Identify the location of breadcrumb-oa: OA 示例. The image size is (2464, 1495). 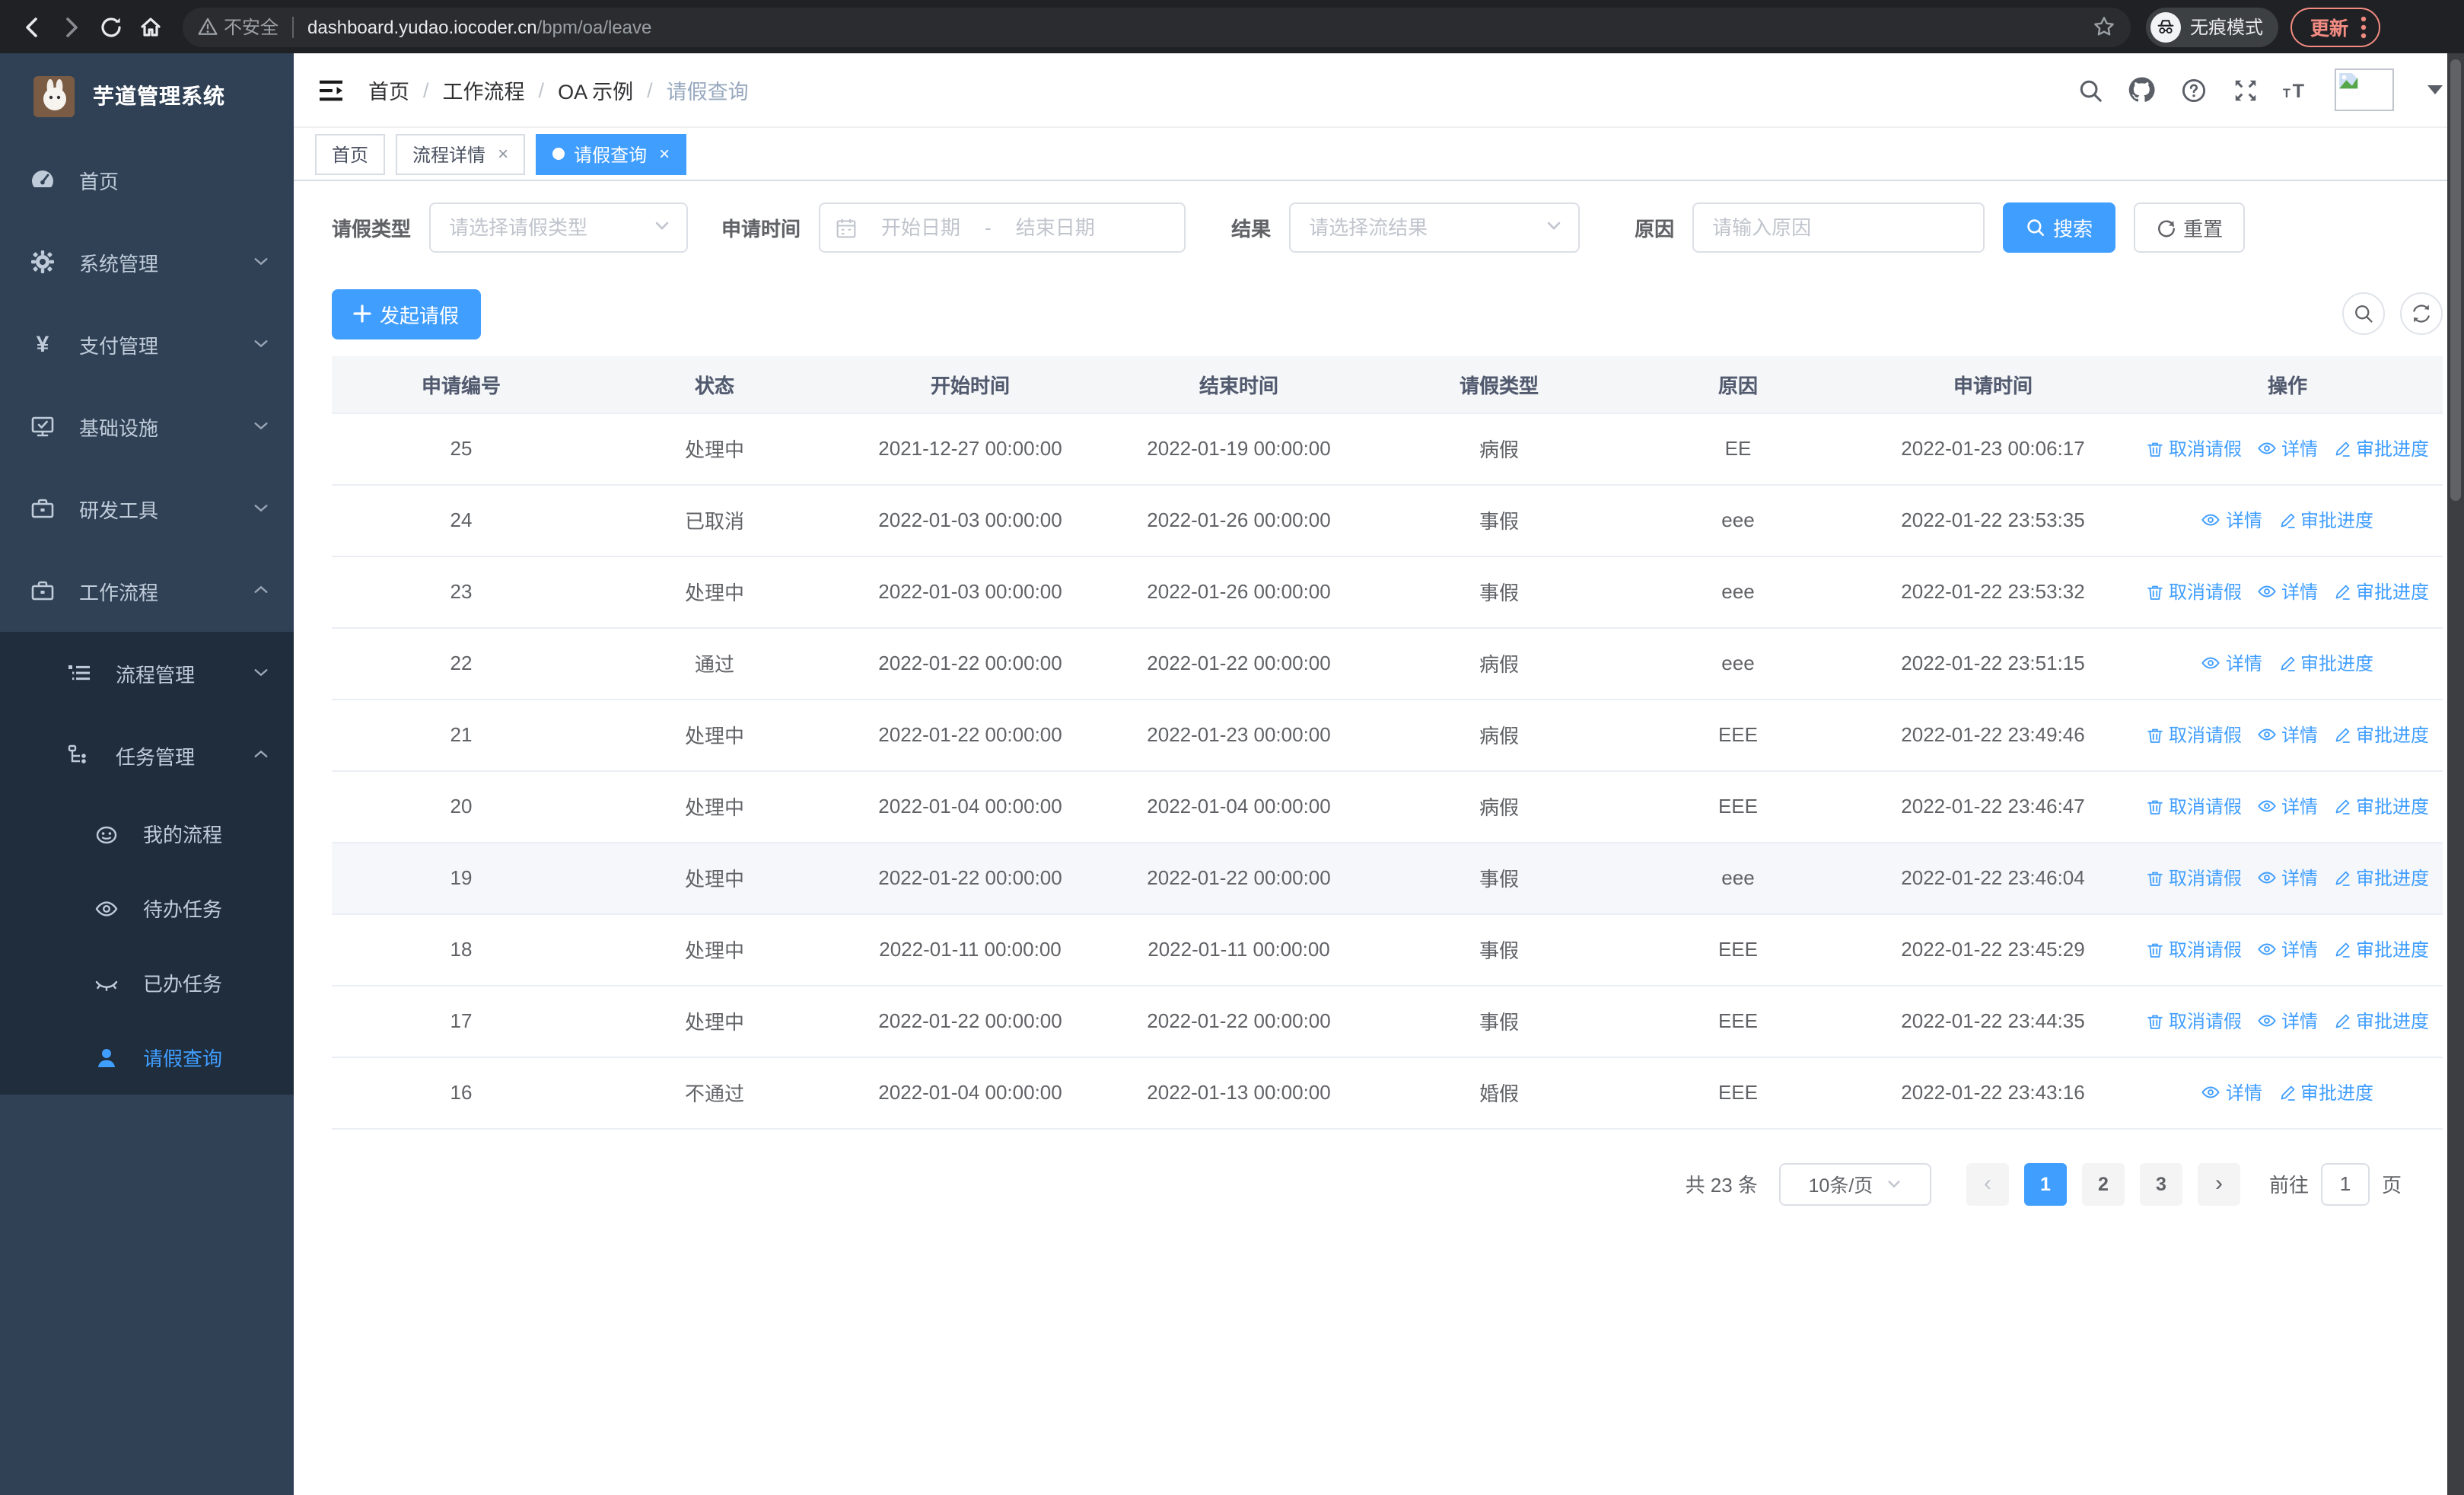
(596, 93).